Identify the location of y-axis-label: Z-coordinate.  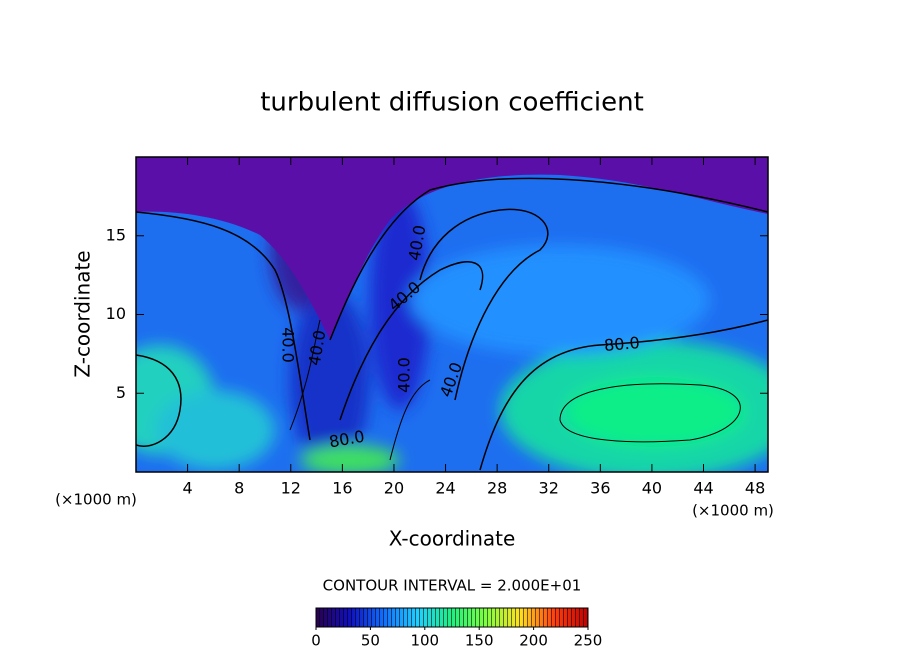
(83, 313).